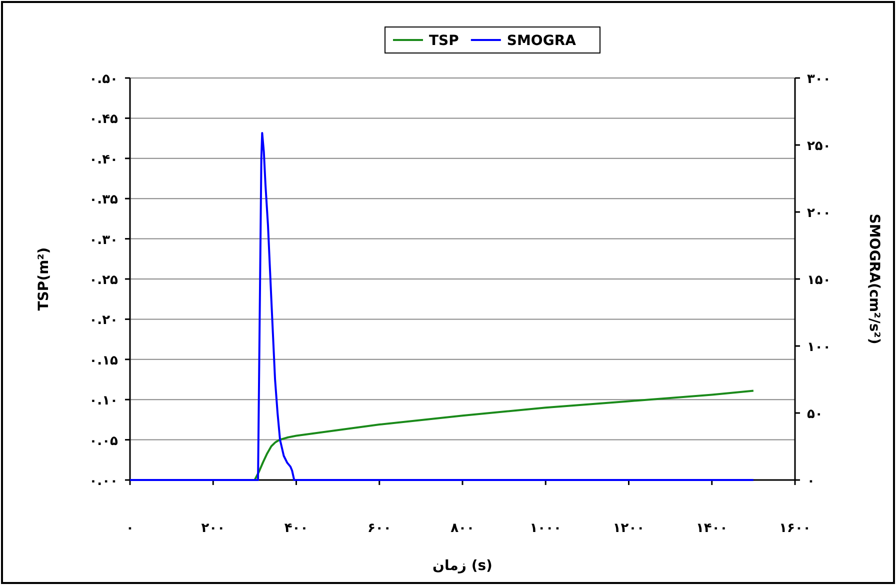  What do you see at coordinates (103, 240) in the screenshot?
I see `y-tick-label: ۰.۳۰` at bounding box center [103, 240].